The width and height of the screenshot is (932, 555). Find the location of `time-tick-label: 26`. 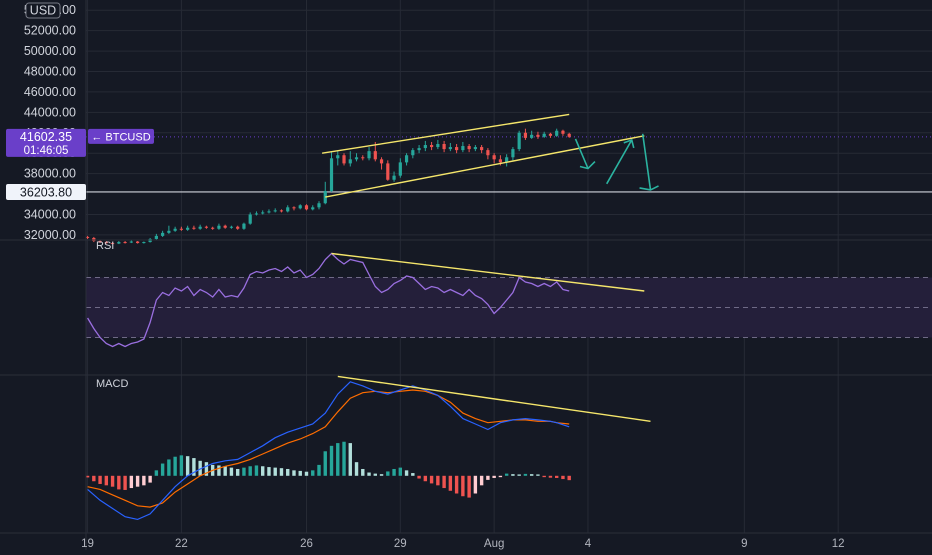

time-tick-label: 26 is located at coordinates (306, 544).